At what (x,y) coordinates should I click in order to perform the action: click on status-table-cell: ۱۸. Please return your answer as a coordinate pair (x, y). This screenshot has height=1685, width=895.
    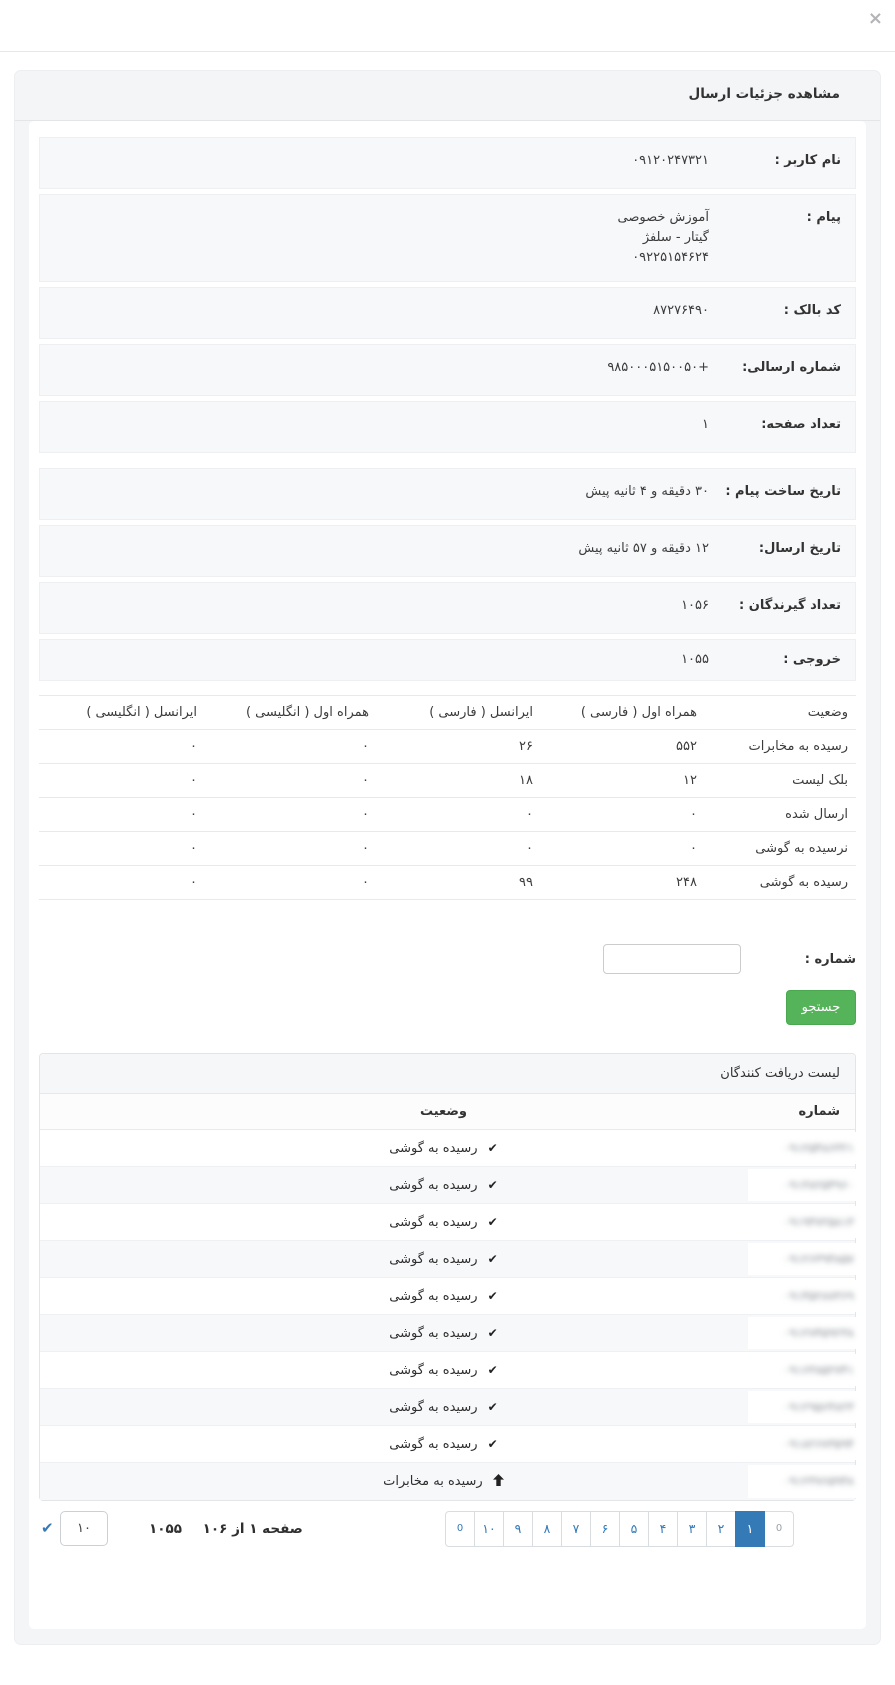
    Looking at the image, I should click on (459, 780).